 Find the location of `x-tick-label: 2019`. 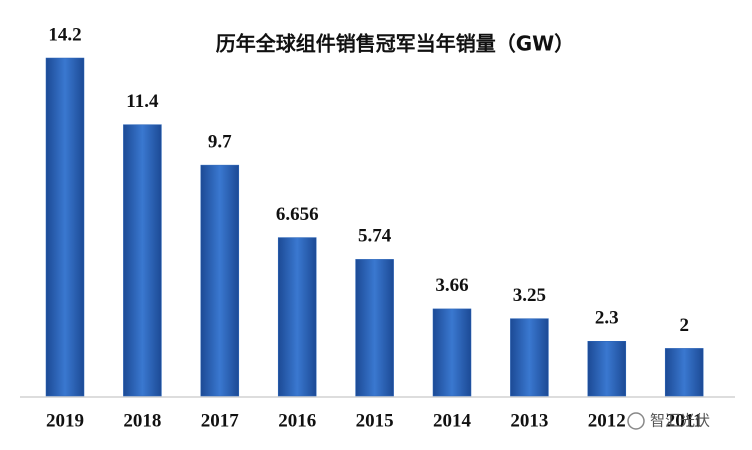

x-tick-label: 2019 is located at coordinates (65, 420).